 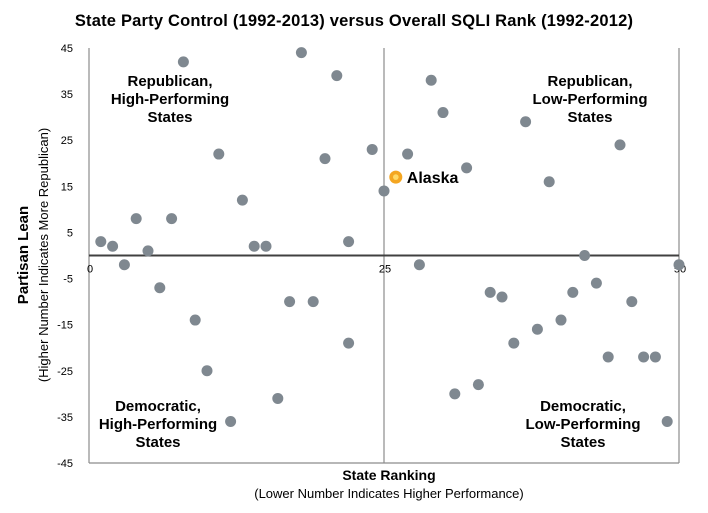 What do you see at coordinates (582, 442) in the screenshot?
I see `quadrant-label-bottom-right: States` at bounding box center [582, 442].